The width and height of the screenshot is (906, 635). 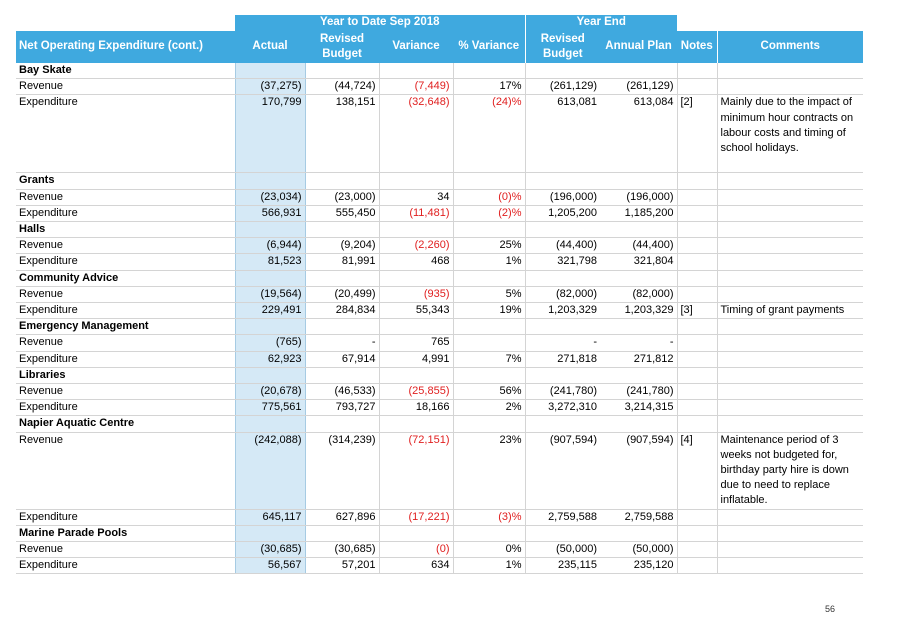 What do you see at coordinates (562, 408) in the screenshot?
I see `ye-revised-budget-cell: 3,272,310` at bounding box center [562, 408].